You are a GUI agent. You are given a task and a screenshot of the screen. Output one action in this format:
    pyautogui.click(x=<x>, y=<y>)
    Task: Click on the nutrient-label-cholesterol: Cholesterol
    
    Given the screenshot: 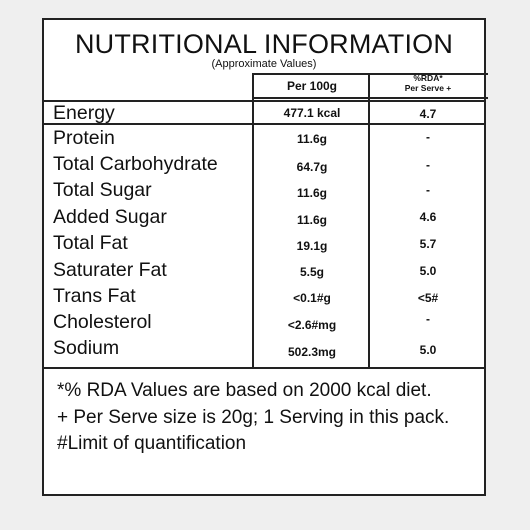 What is the action you would take?
    pyautogui.click(x=102, y=322)
    